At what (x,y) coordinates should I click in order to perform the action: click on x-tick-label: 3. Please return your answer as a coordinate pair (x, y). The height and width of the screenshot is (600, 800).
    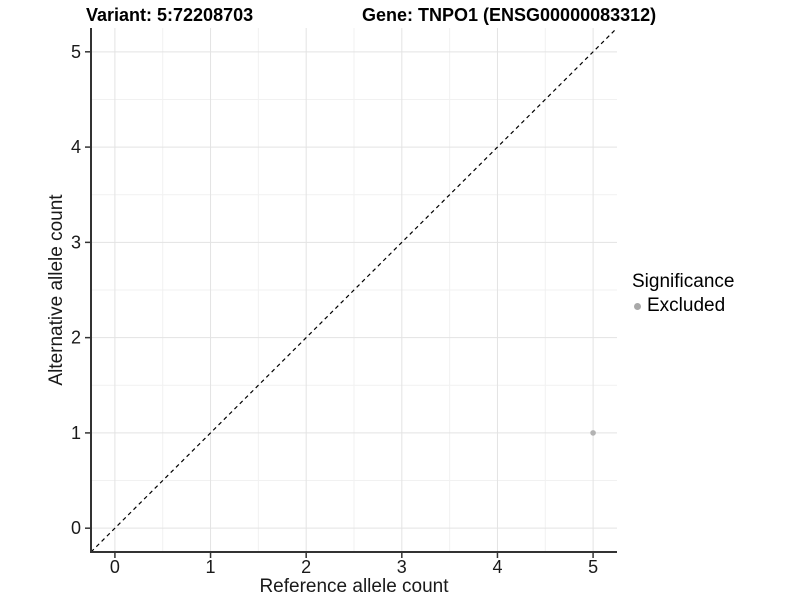
    Looking at the image, I should click on (402, 567).